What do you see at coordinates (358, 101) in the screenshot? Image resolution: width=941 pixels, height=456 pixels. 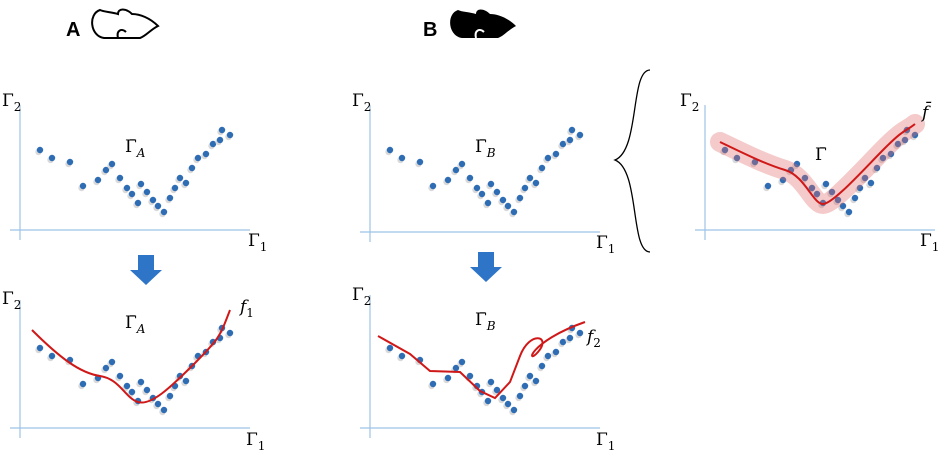 I see `y-axis-label-symbol: Γ` at bounding box center [358, 101].